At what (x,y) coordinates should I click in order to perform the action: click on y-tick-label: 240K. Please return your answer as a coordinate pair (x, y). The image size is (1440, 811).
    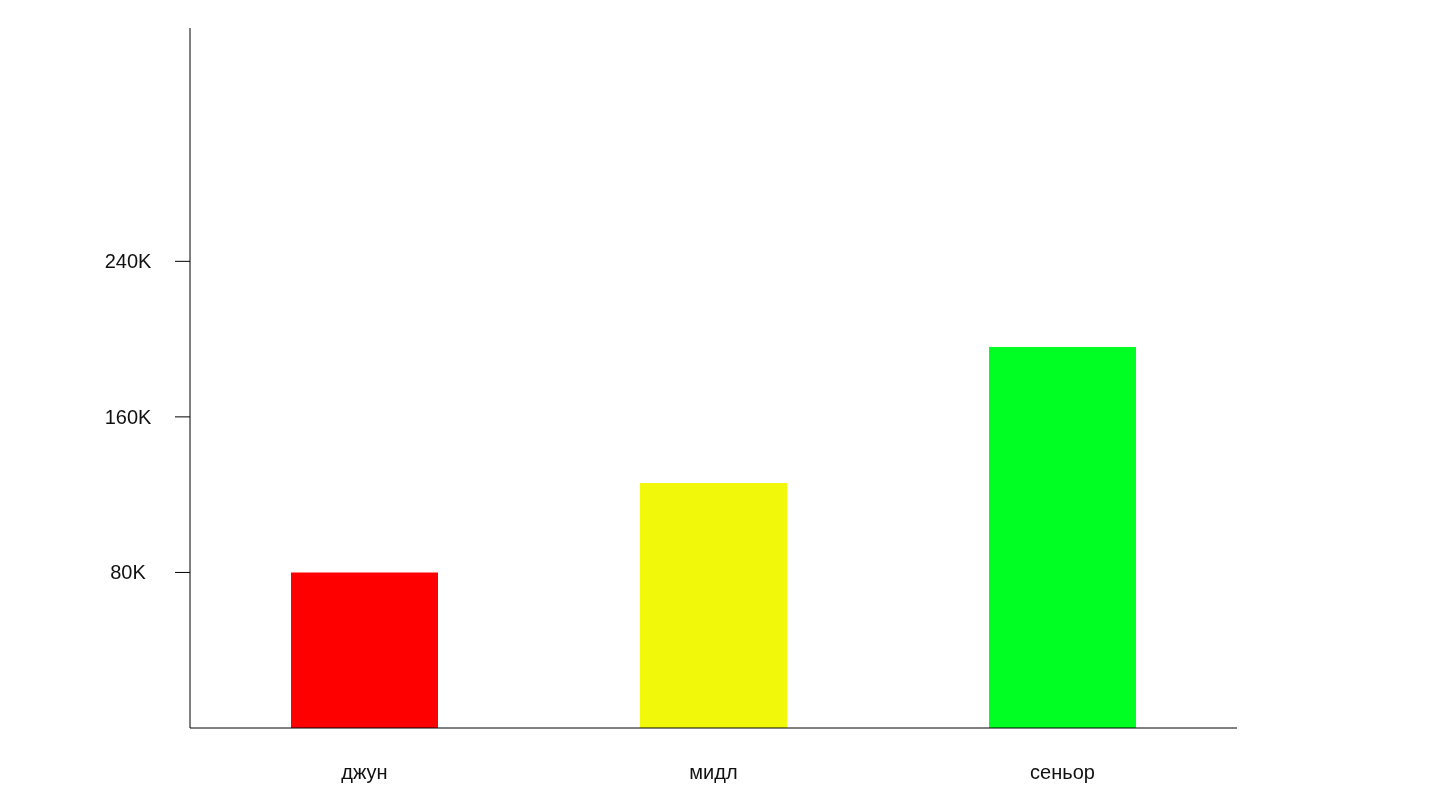
    Looking at the image, I should click on (128, 261).